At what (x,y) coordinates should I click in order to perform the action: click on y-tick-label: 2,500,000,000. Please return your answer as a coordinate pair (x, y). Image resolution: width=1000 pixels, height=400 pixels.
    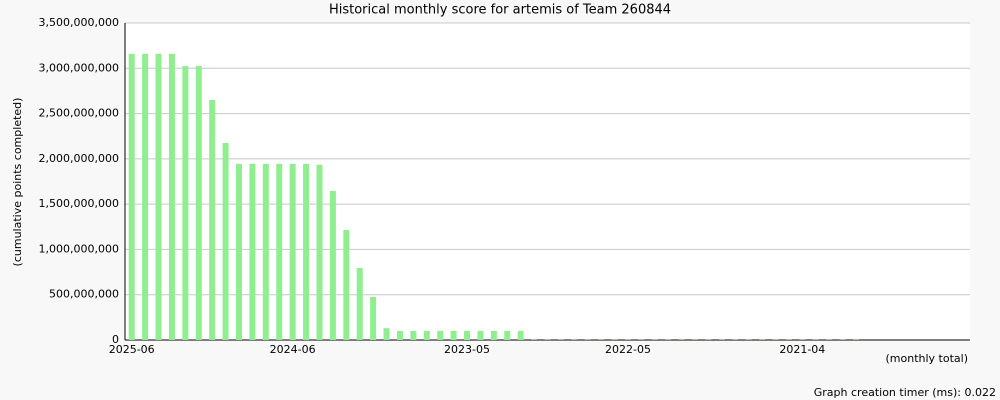
    Looking at the image, I should click on (79, 113).